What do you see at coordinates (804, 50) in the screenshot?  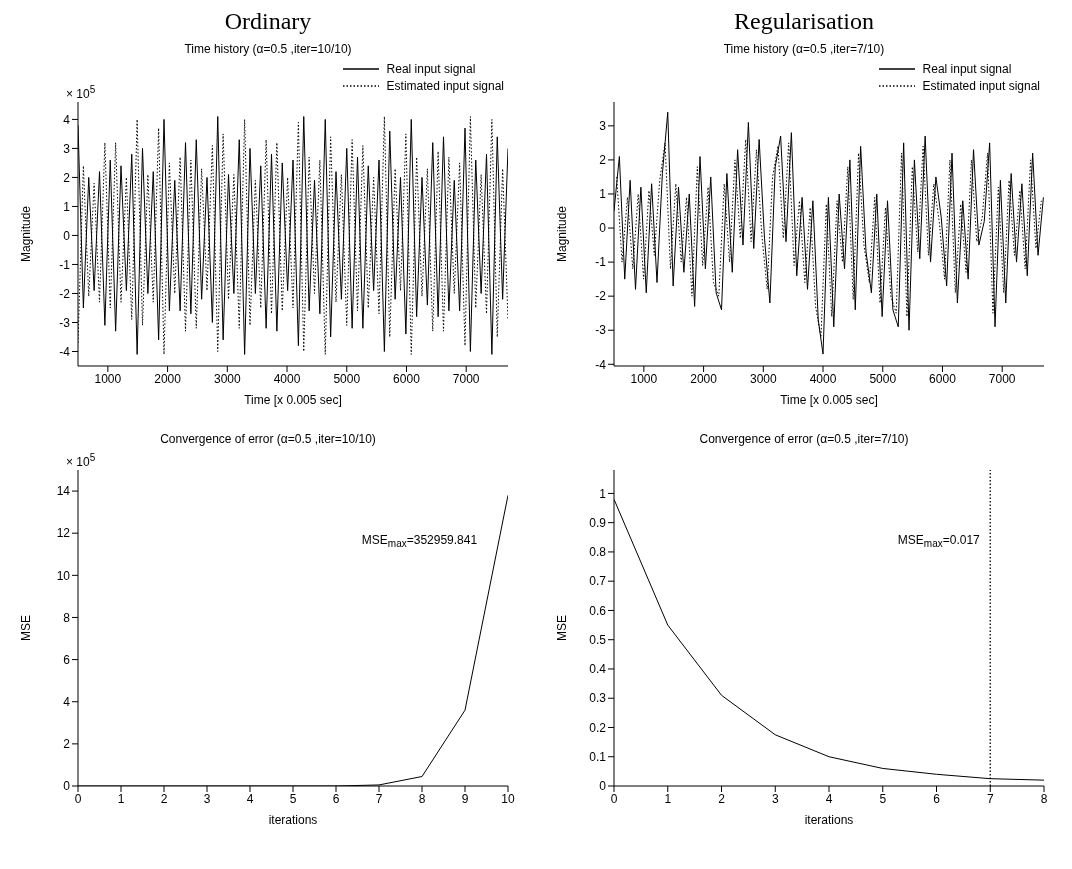 I see `chart-title: Time history (α=0.5 ,iter=7/10)` at bounding box center [804, 50].